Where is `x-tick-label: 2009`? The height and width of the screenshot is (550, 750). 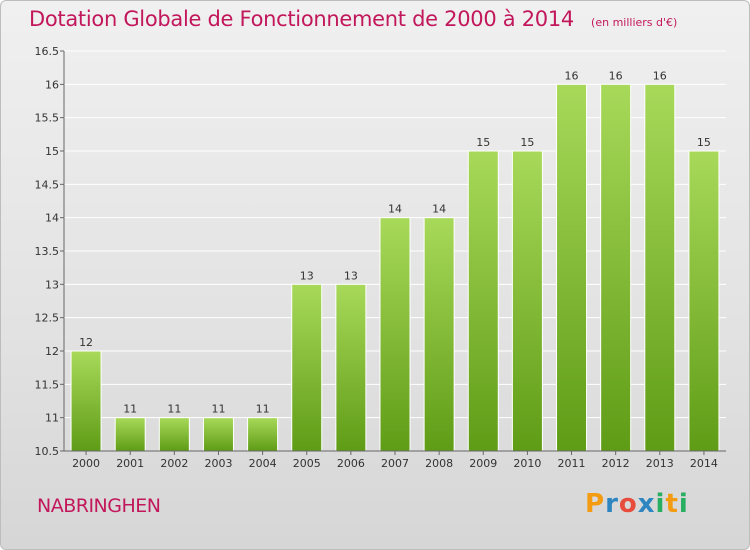
x-tick-label: 2009 is located at coordinates (483, 463).